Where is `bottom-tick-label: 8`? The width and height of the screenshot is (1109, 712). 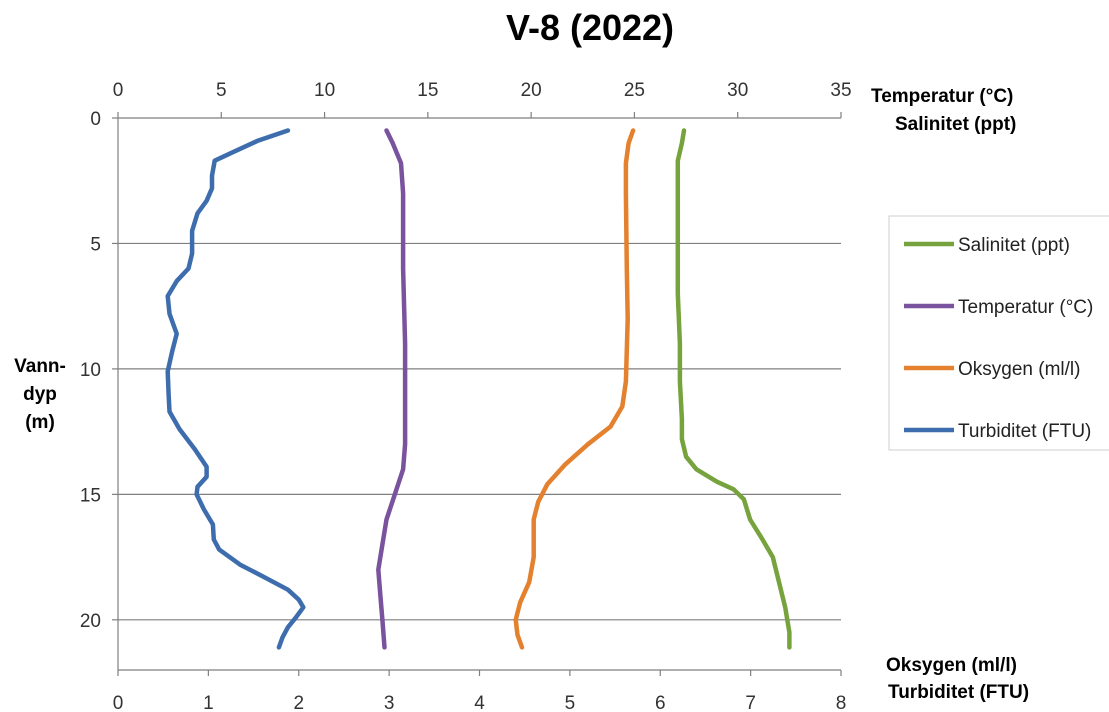 bottom-tick-label: 8 is located at coordinates (841, 702).